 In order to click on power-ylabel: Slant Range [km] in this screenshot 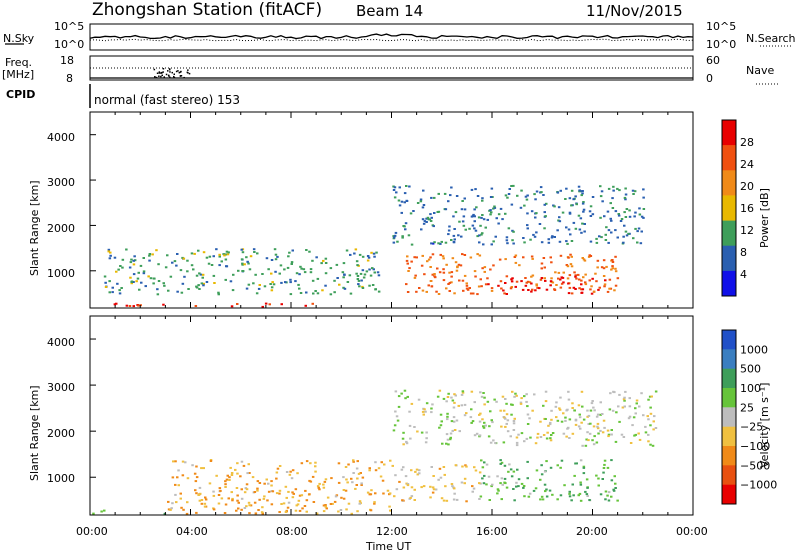, I will do `click(34, 228)`.